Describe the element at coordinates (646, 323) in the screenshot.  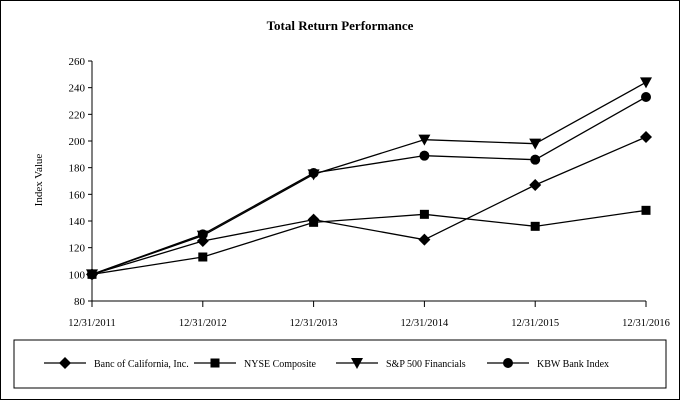
I see `x-tick-label: 12/31/2016` at that location.